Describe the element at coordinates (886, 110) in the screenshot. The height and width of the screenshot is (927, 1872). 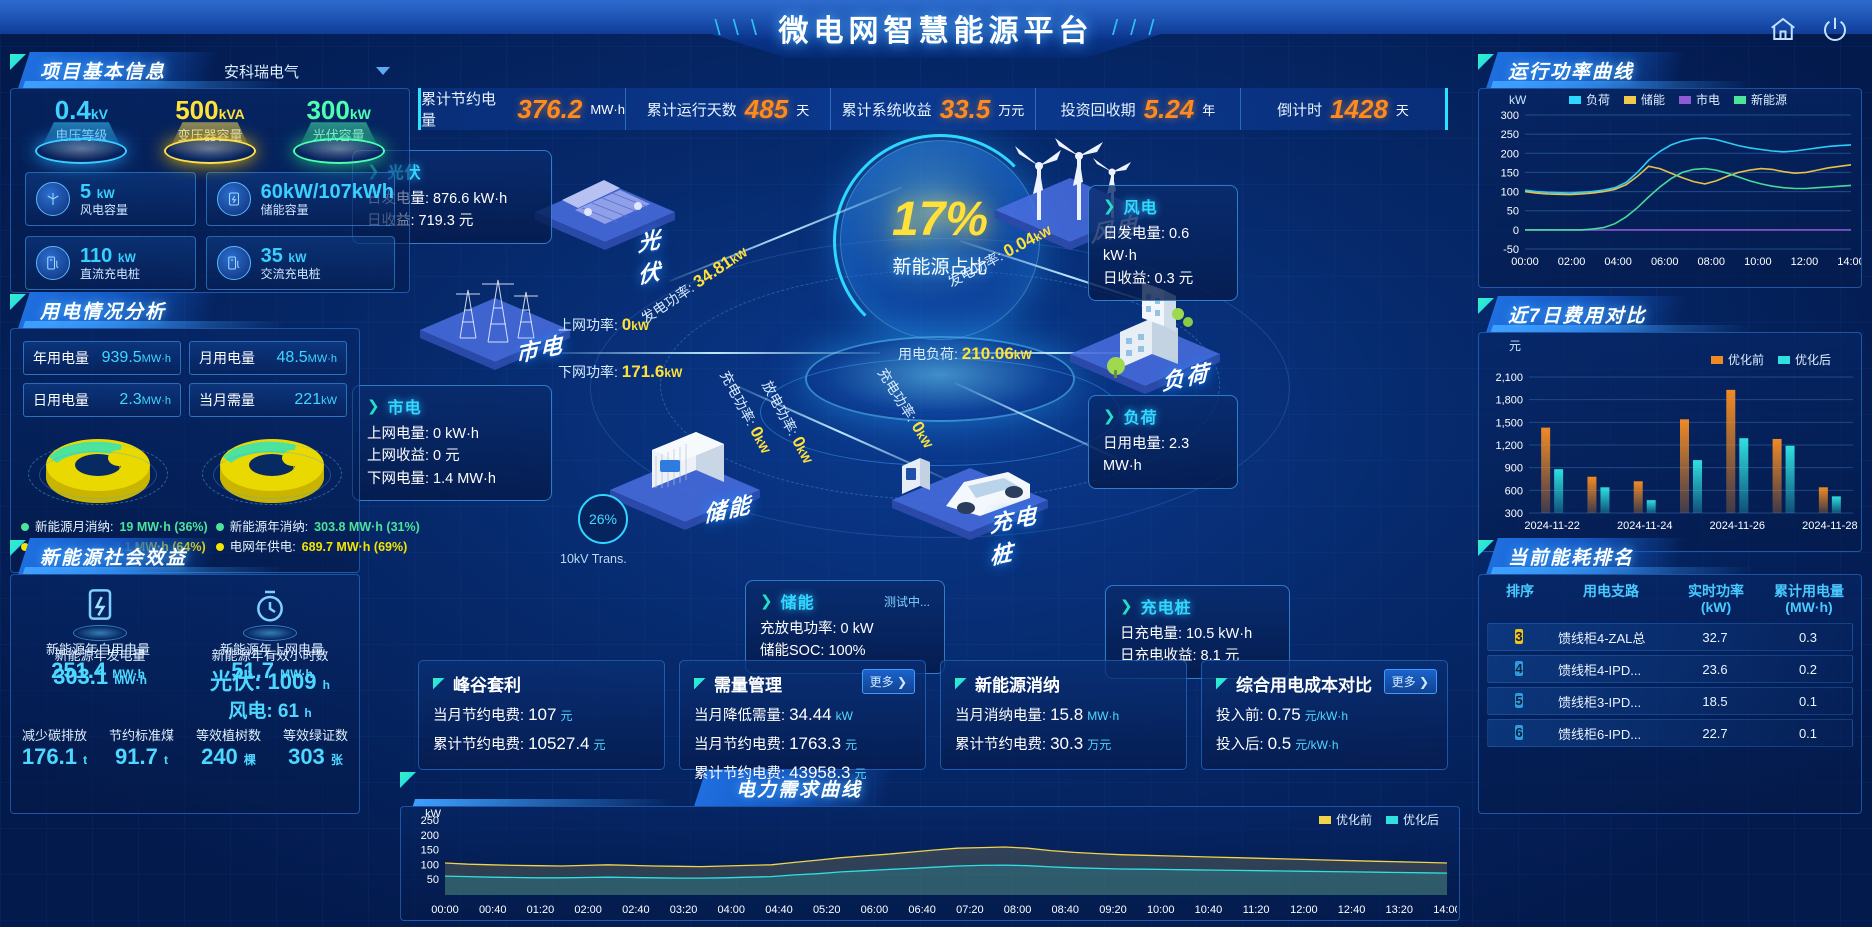
I see `kpi-label: 累计系统收益` at that location.